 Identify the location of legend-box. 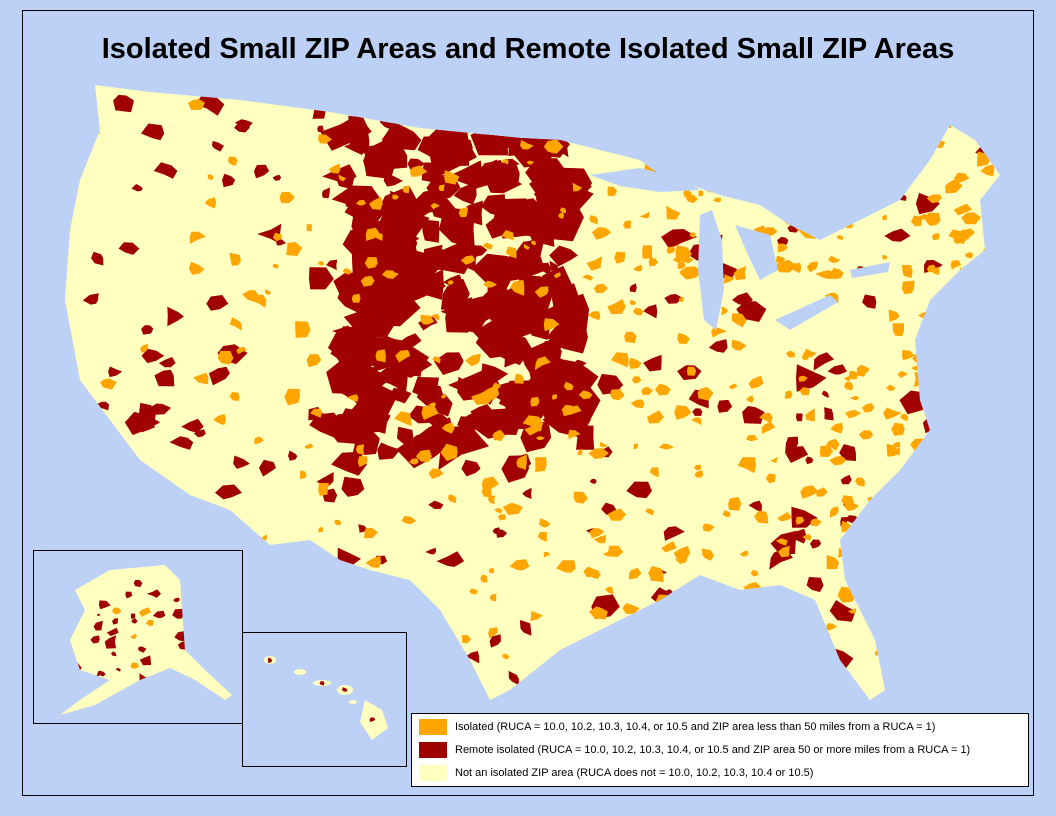
(720, 750).